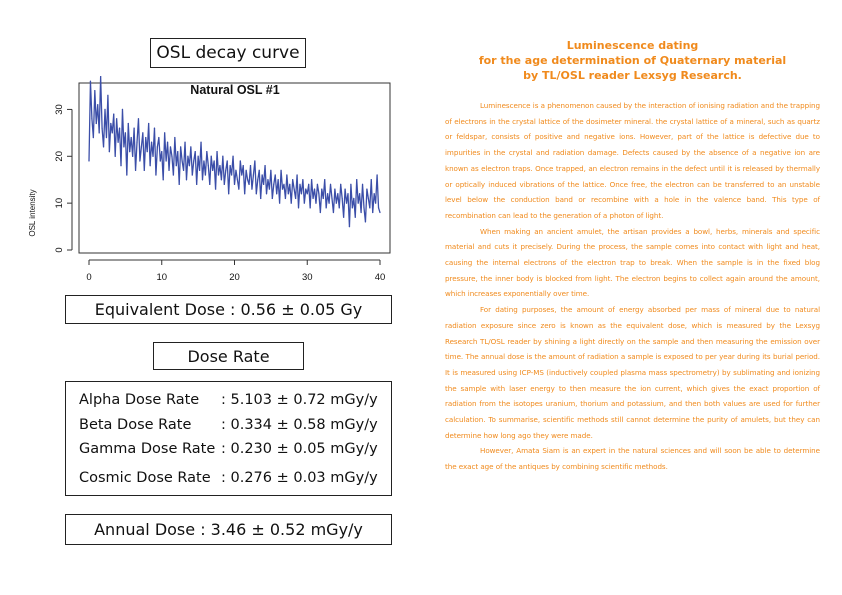  What do you see at coordinates (235, 425) in the screenshot?
I see `dose-rate-row-beta: Beta Dose Rate : 0.334 ± 0.58 mGy/y` at bounding box center [235, 425].